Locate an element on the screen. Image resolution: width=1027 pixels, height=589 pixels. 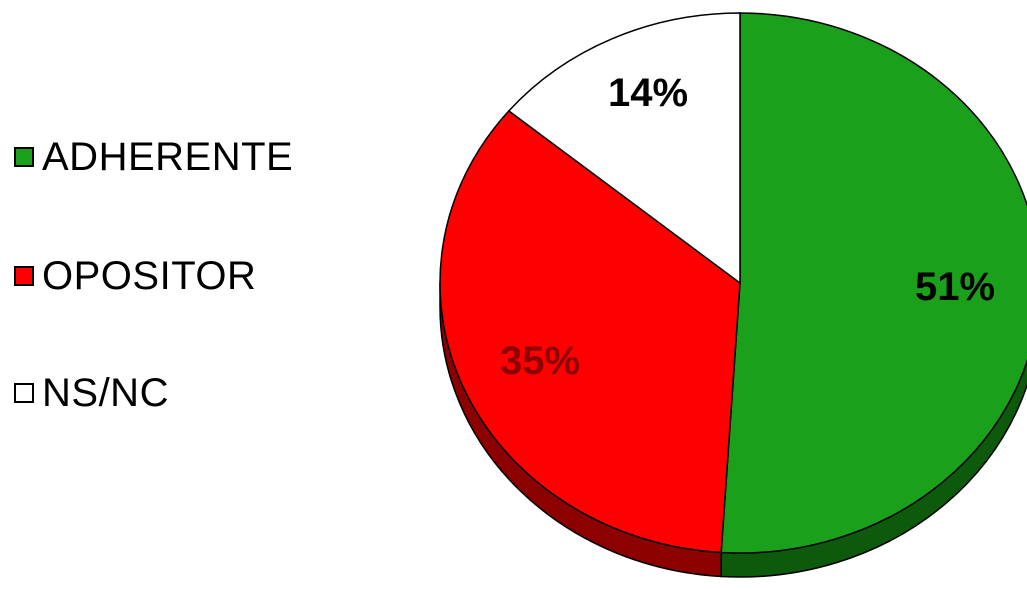
legend-item-opositor: OPOSITOR is located at coordinates (135, 276).